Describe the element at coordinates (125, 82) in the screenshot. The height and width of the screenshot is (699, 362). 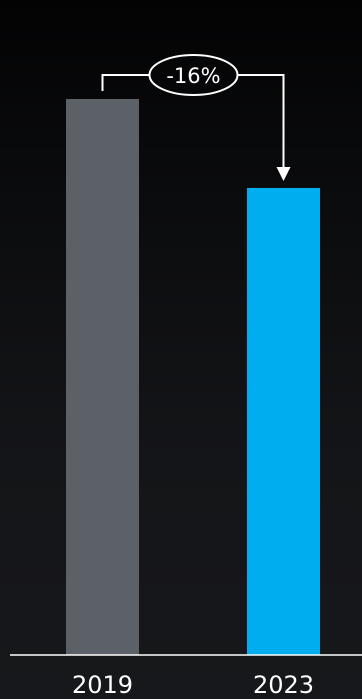
I see `connector-left-line` at that location.